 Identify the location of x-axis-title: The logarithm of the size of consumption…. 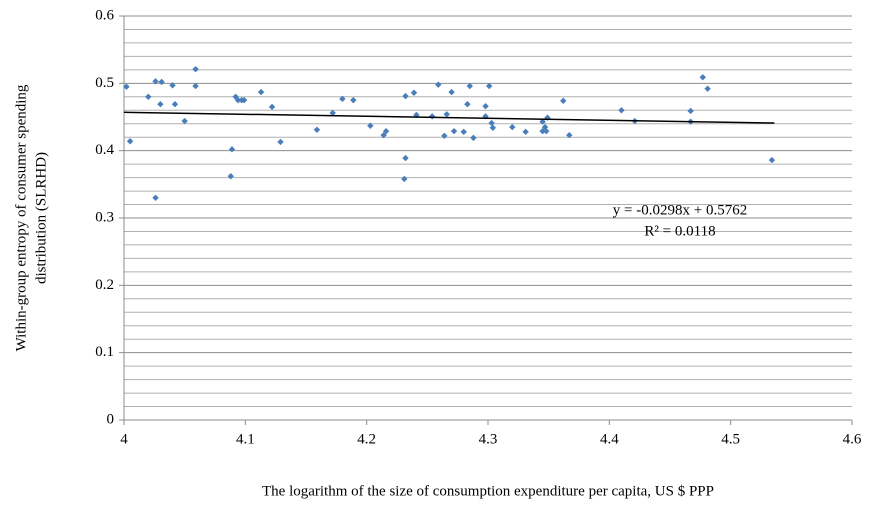
(488, 491).